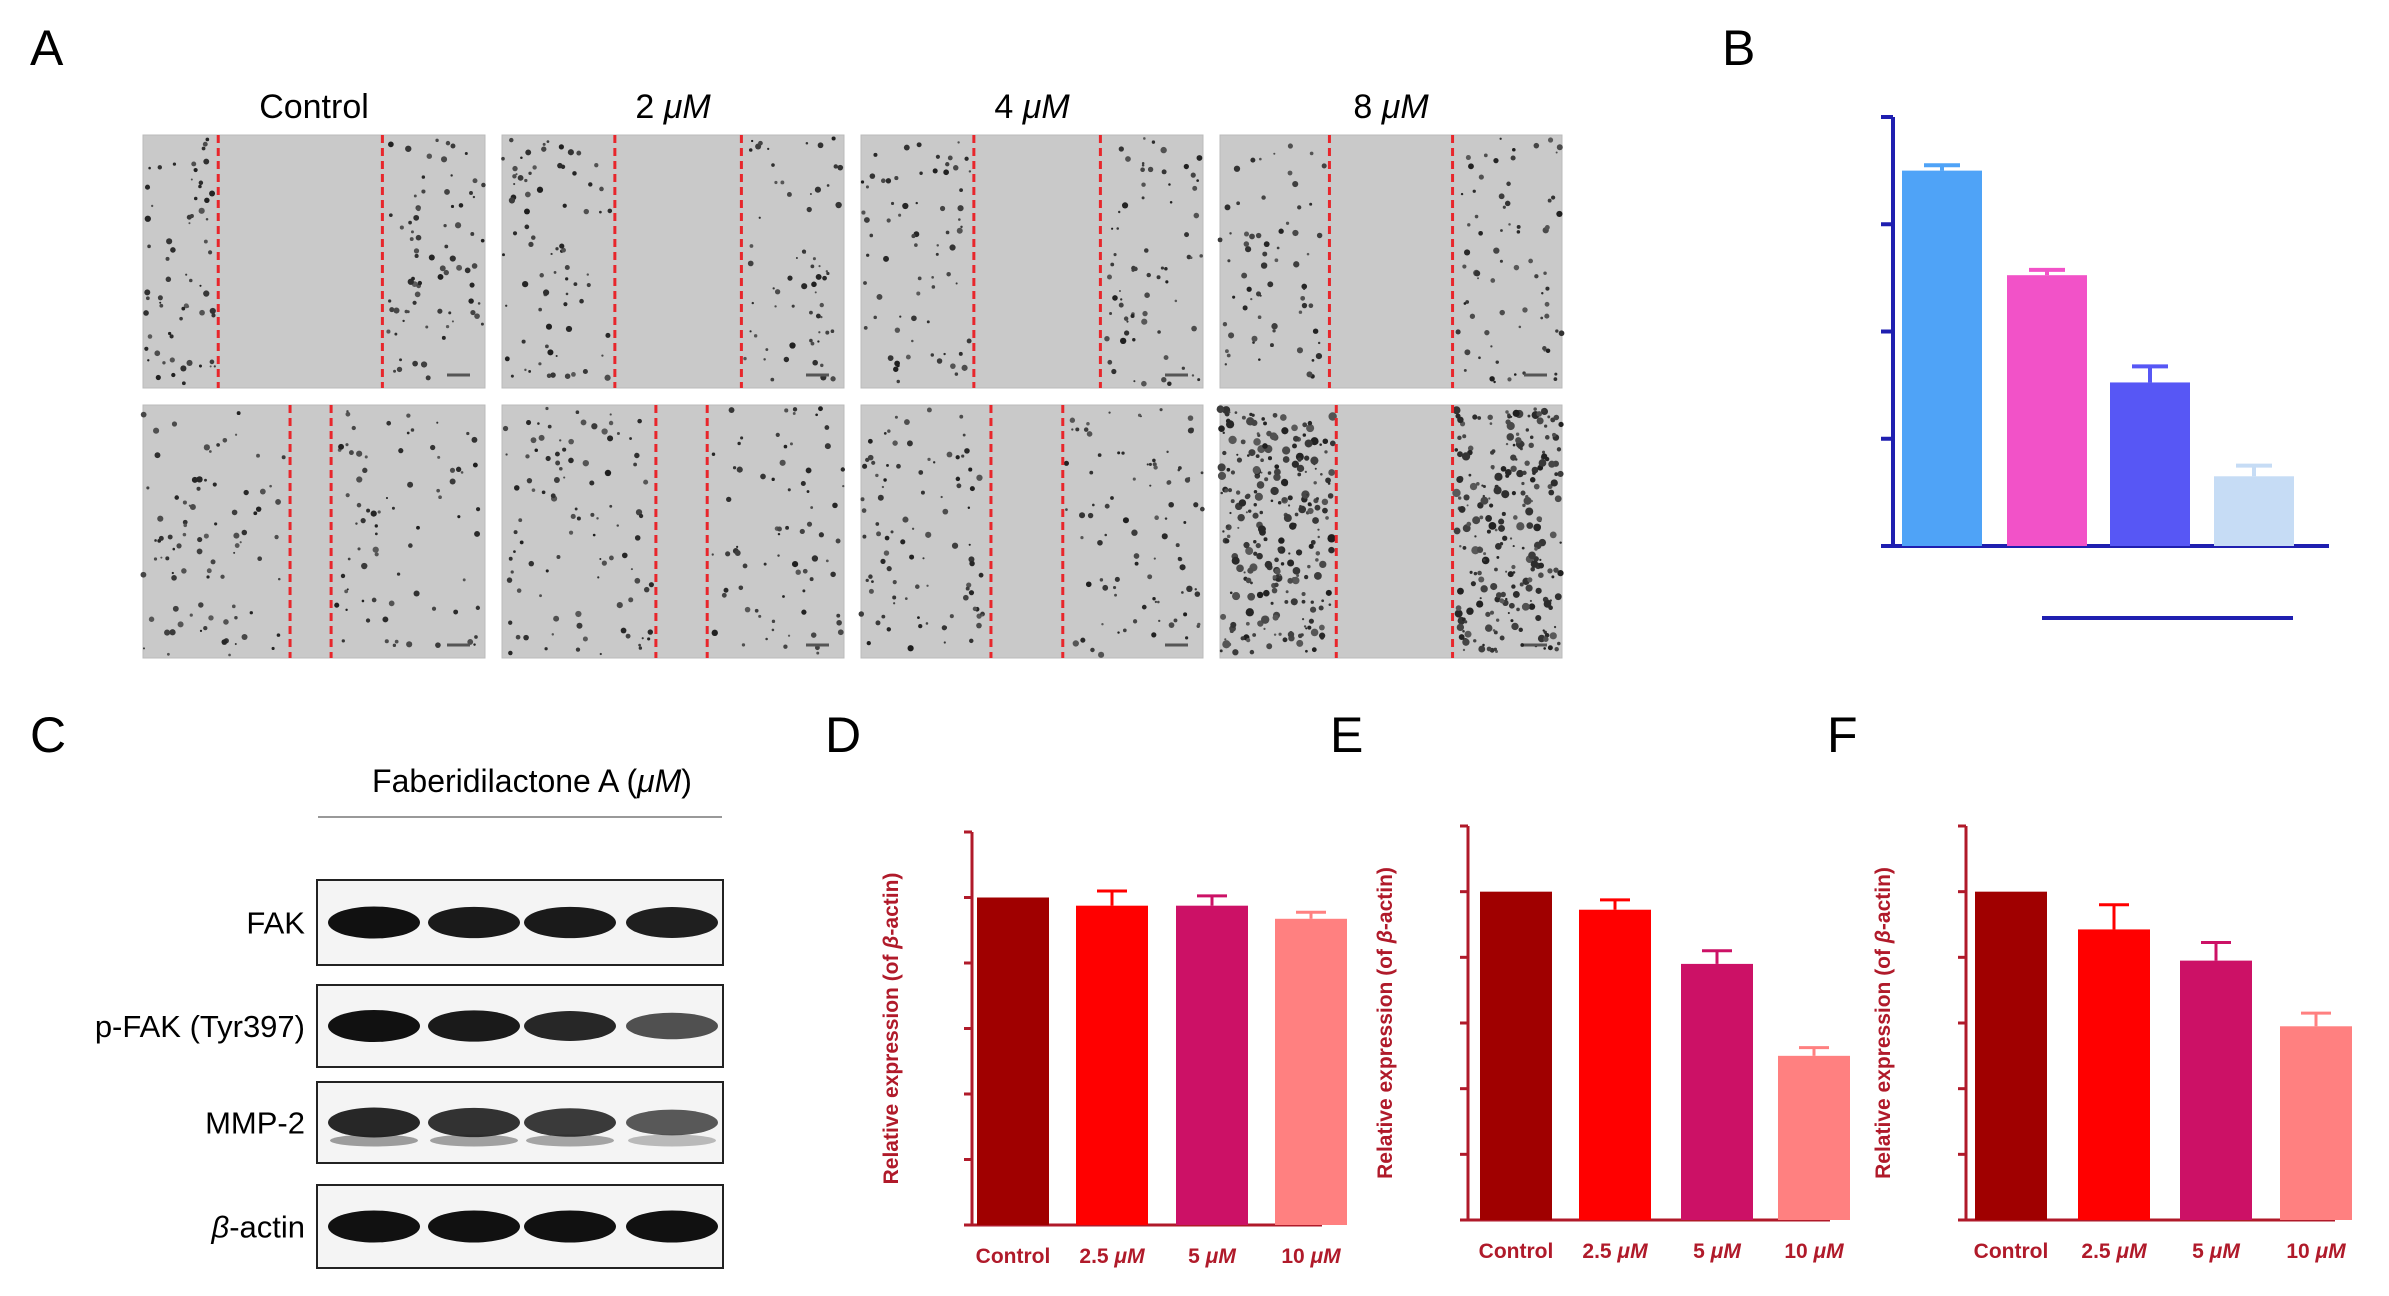 The image size is (2389, 1296). Describe the element at coordinates (1798, 1251) in the screenshot. I see `category-label-text: 10` at that location.